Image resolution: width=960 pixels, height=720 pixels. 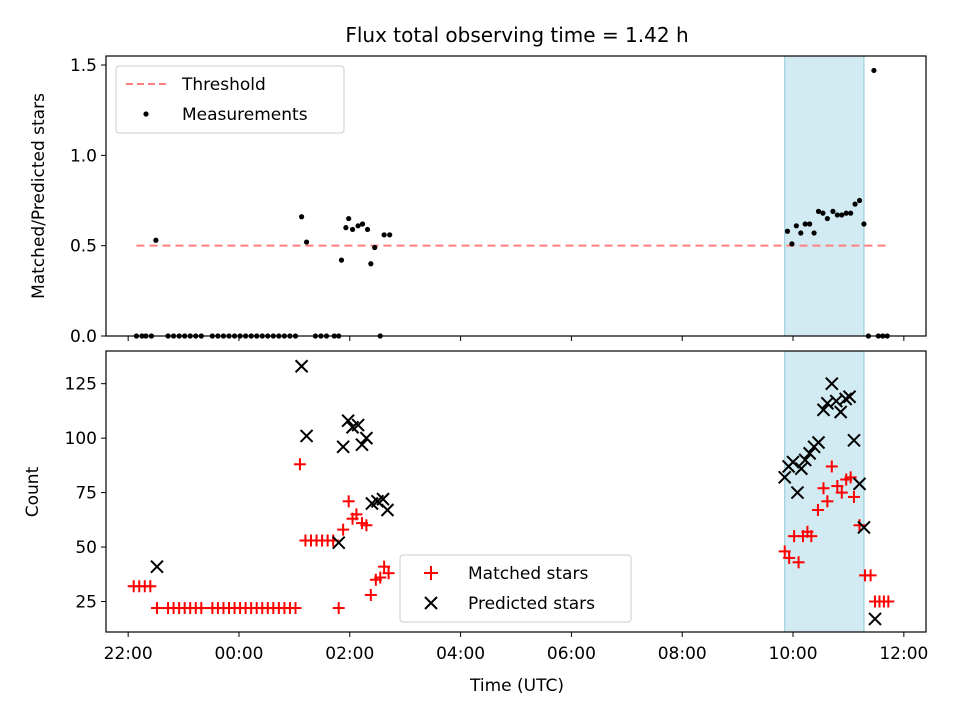 I want to click on top-ylabel: Matched/Predicted stars, so click(x=39, y=196).